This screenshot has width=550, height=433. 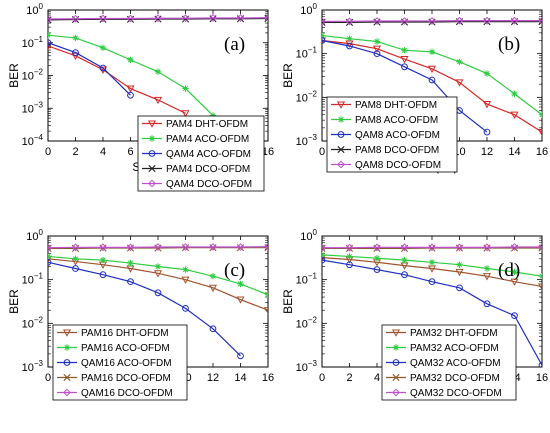 What do you see at coordinates (127, 393) in the screenshot?
I see `legend-entry: QAM16 DCO-OFDM` at bounding box center [127, 393].